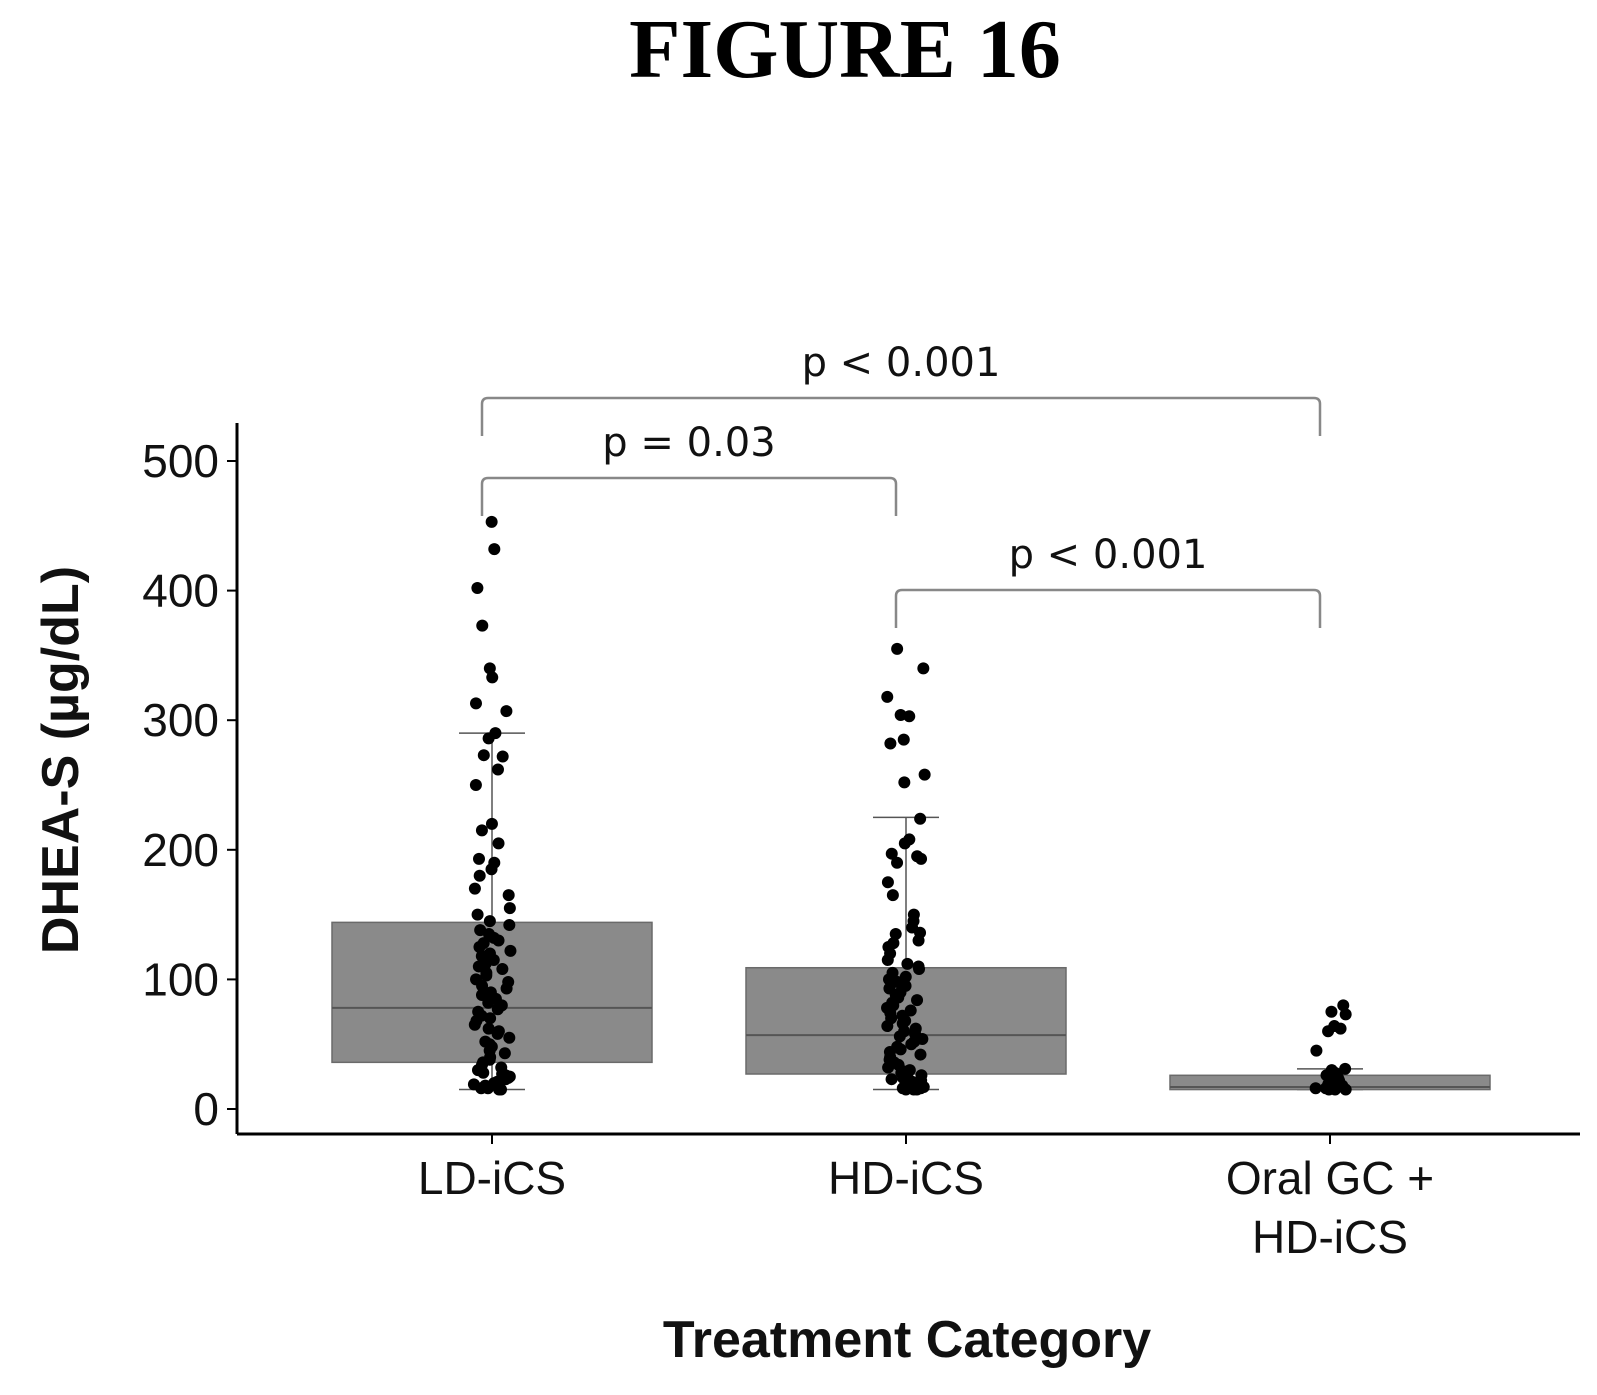 Image resolution: width=1597 pixels, height=1395 pixels. Describe the element at coordinates (1330, 1178) in the screenshot. I see `x-category-label: Oral GC +` at that location.